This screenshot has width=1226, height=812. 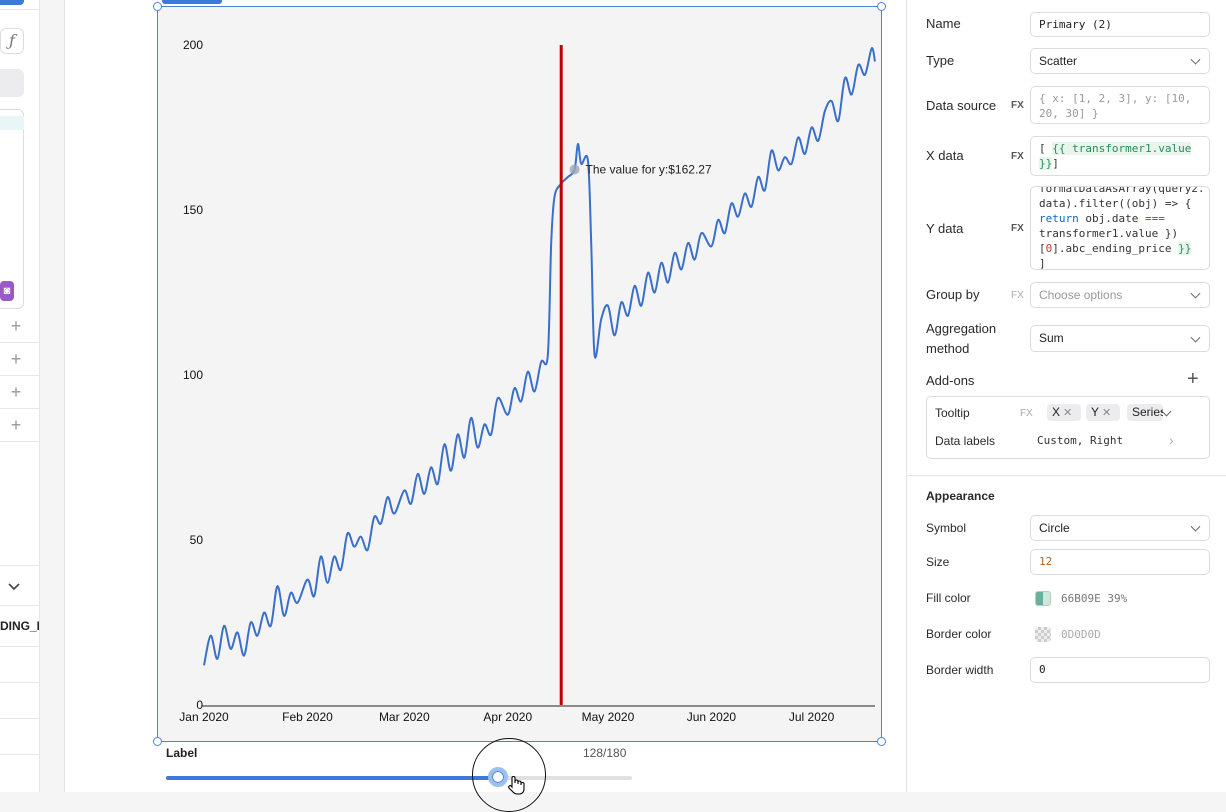 What do you see at coordinates (193, 375) in the screenshot?
I see `y-tick-label: 100` at bounding box center [193, 375].